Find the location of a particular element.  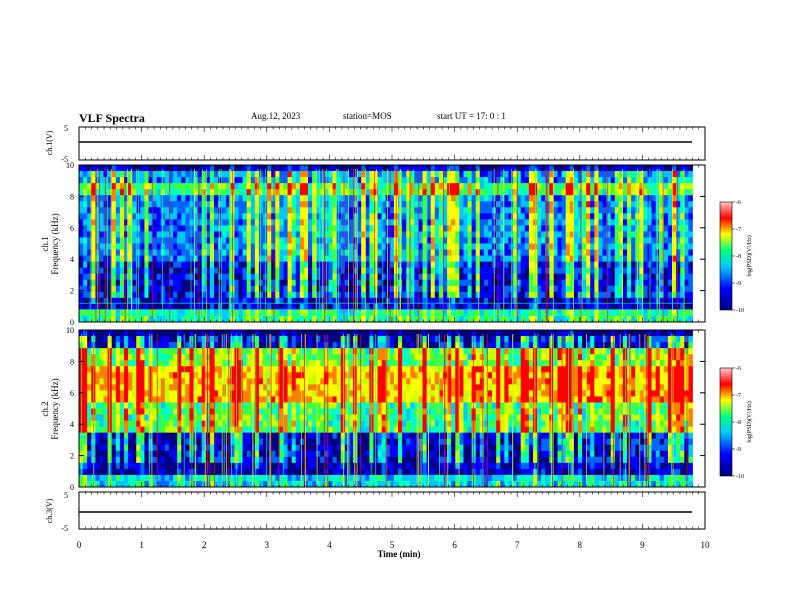

ch3-ytick-bottom: -5 is located at coordinates (64, 528).